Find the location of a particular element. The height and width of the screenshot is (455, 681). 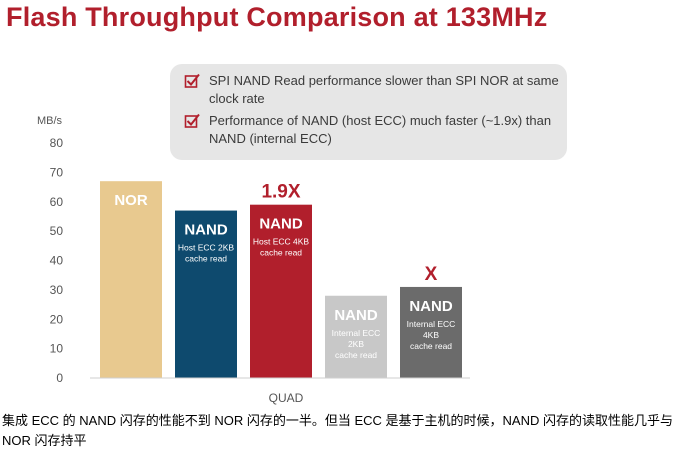

x-axis-label: QUAD is located at coordinates (286, 398).